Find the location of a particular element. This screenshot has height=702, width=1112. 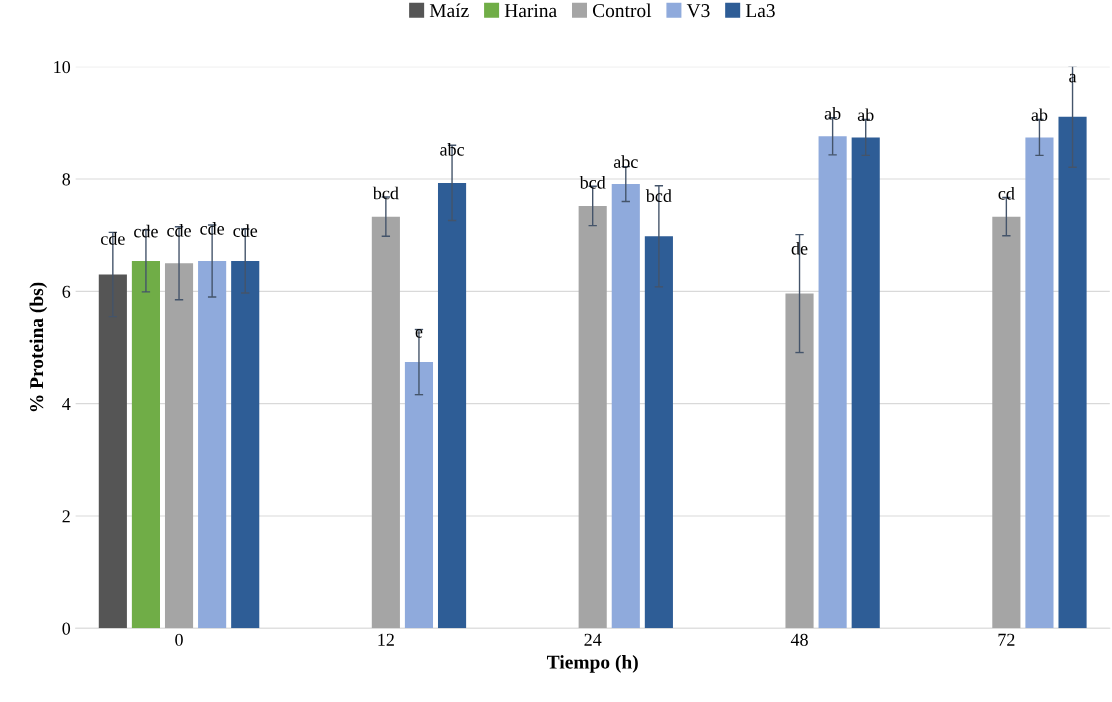

data-label: e is located at coordinates (419, 333).